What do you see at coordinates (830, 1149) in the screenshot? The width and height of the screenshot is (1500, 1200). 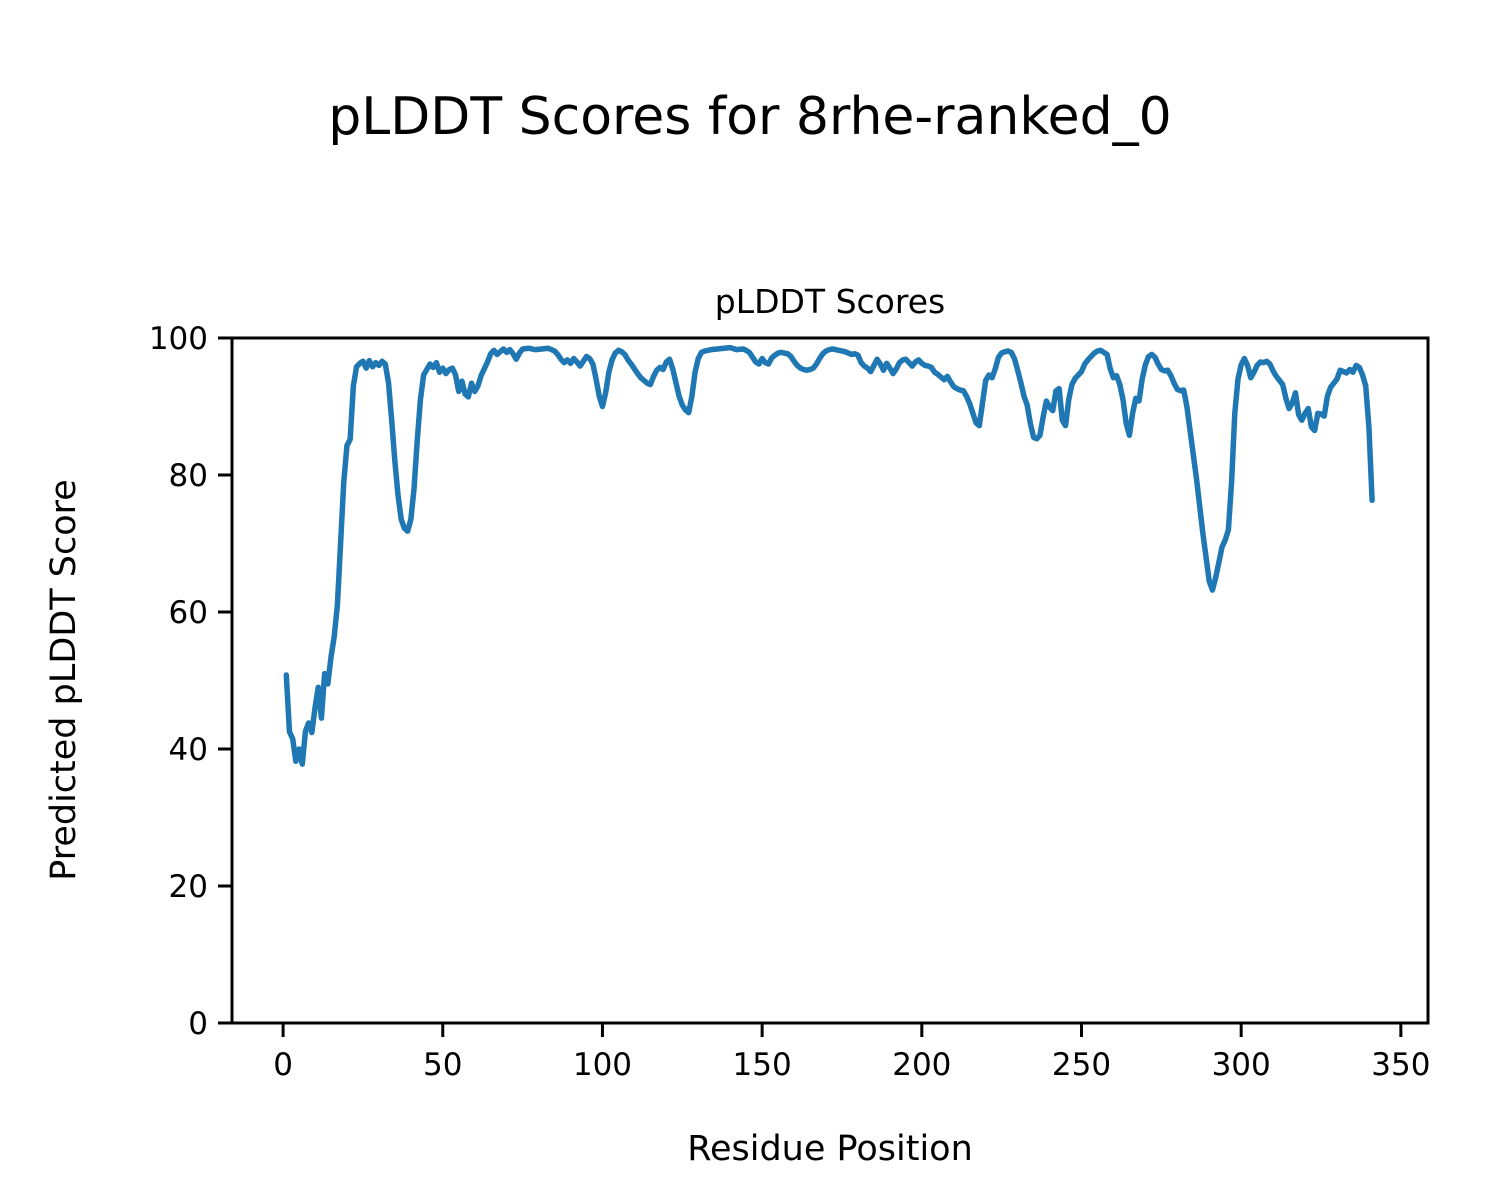 I see `x-axis-label: Residue Position` at bounding box center [830, 1149].